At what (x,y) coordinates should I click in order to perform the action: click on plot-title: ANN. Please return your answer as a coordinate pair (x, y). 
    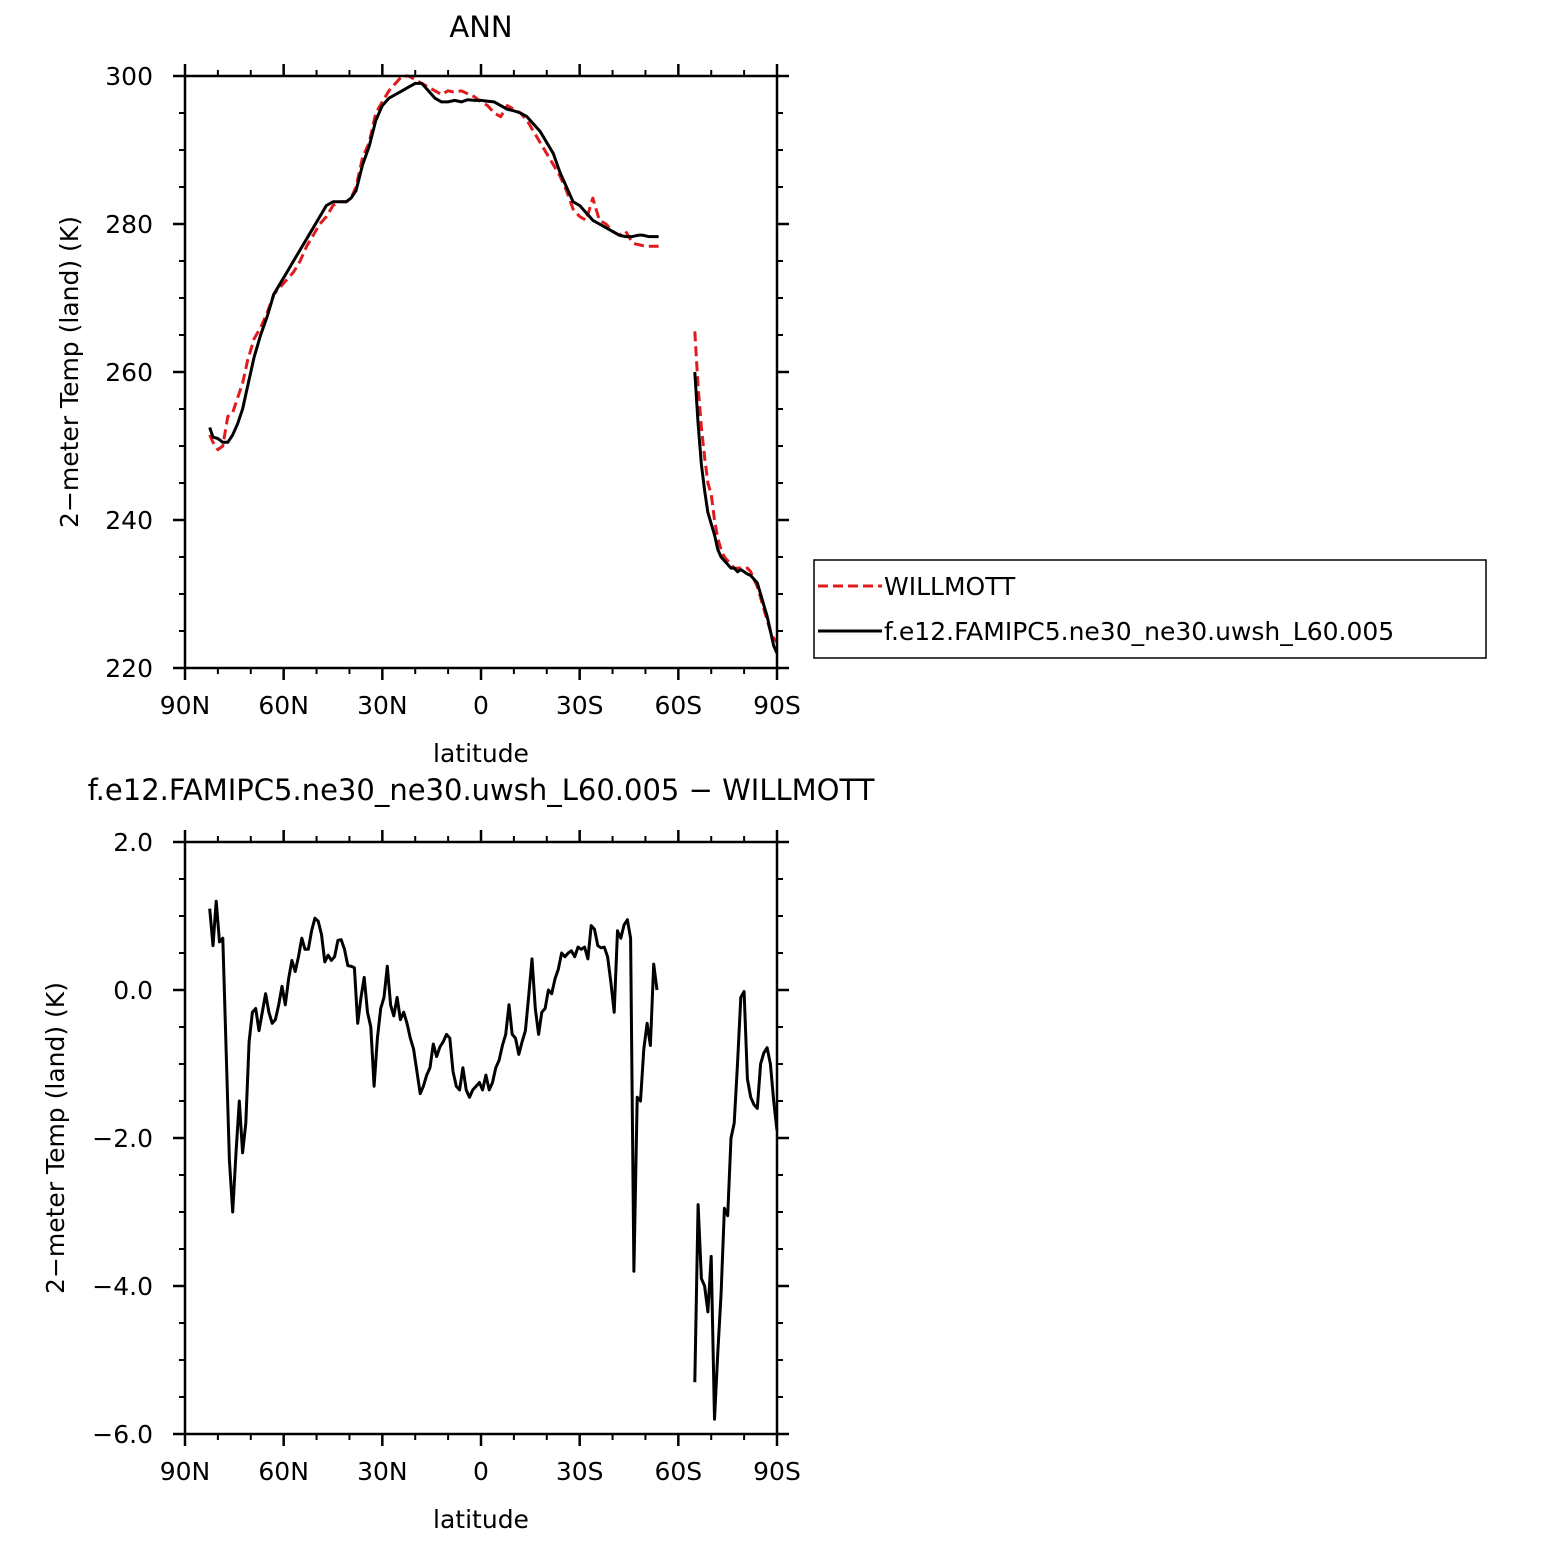
    Looking at the image, I should click on (480, 27).